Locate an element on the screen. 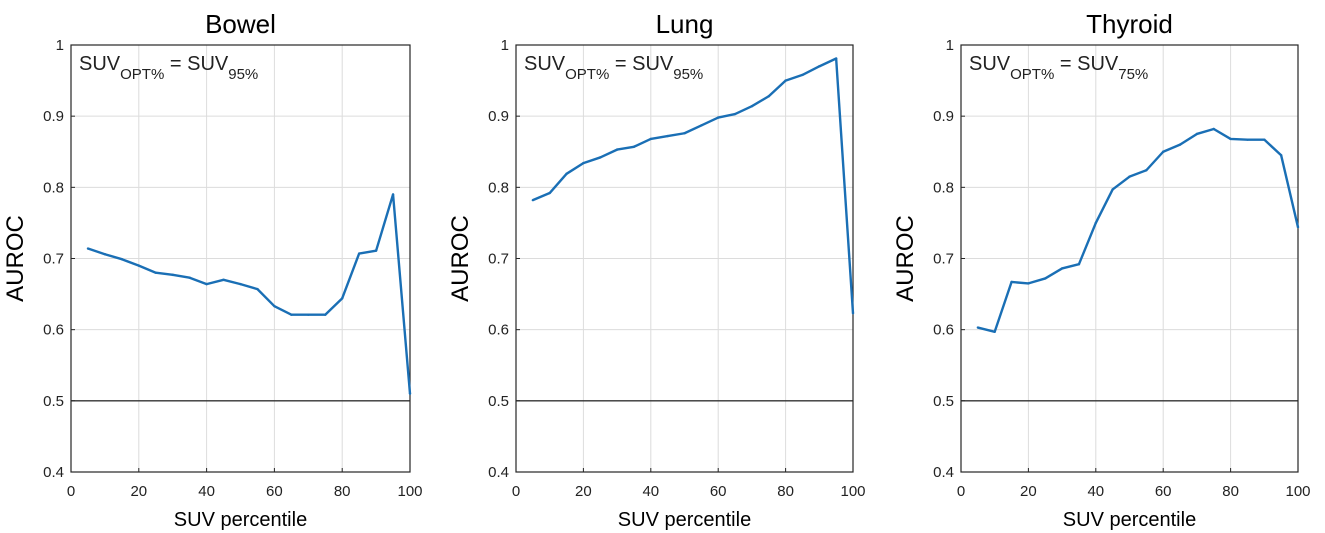 The image size is (1325, 533). annotation-part: 75% is located at coordinates (1133, 74).